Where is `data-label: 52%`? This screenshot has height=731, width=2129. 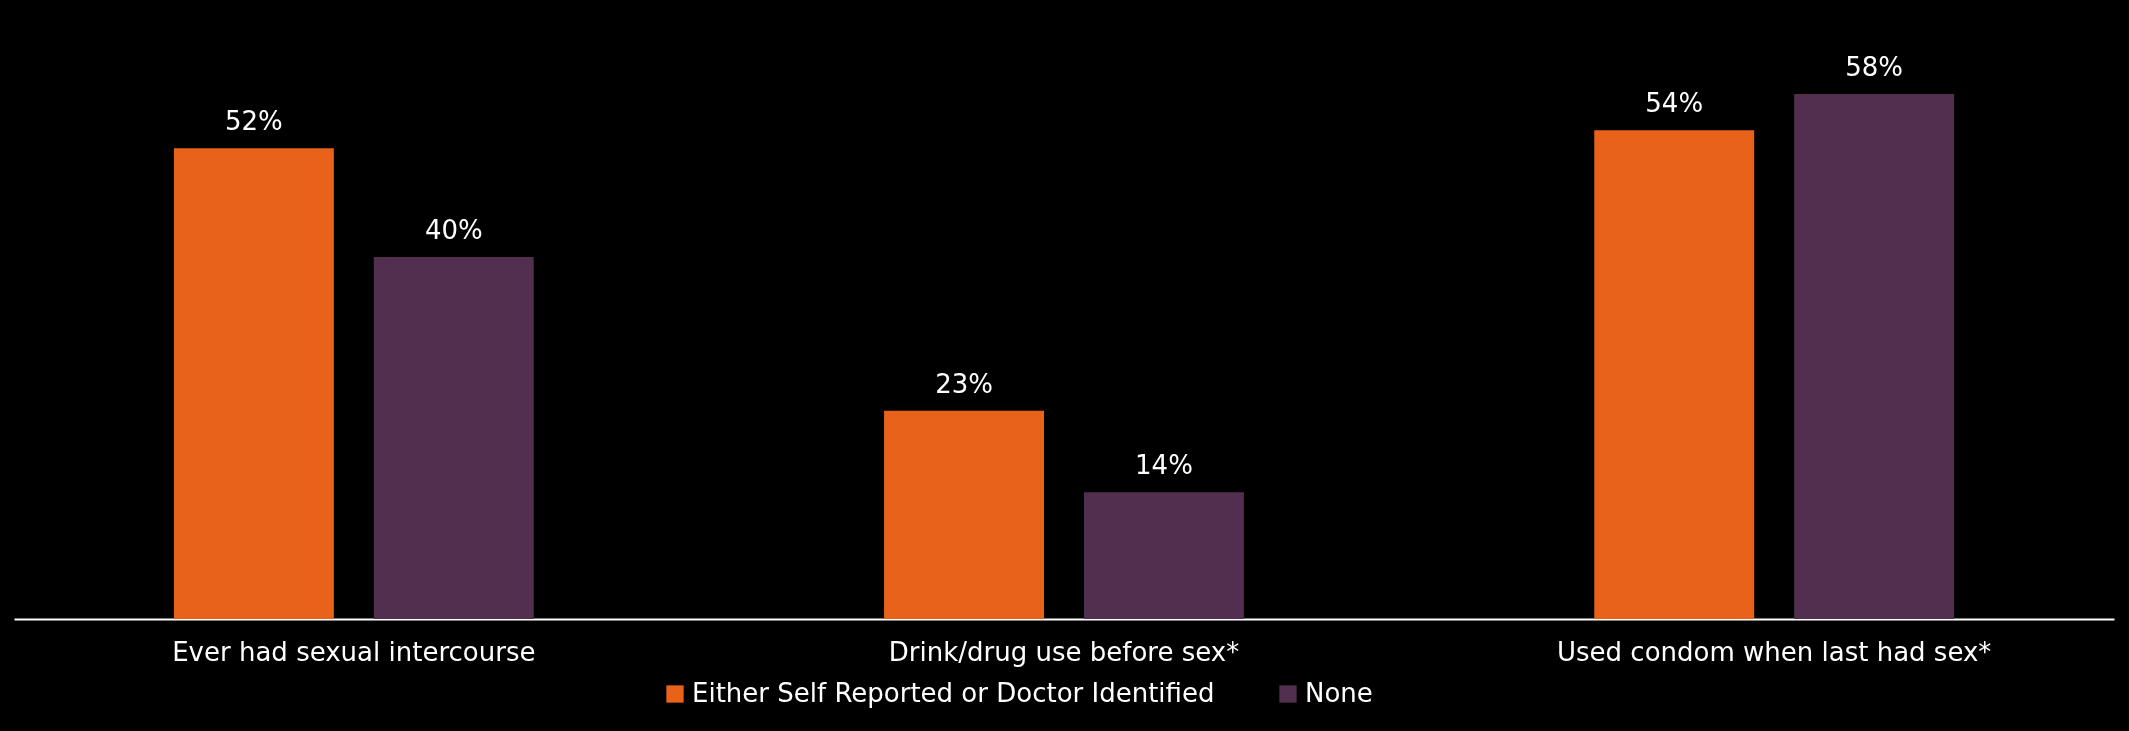
data-label: 52% is located at coordinates (253, 121).